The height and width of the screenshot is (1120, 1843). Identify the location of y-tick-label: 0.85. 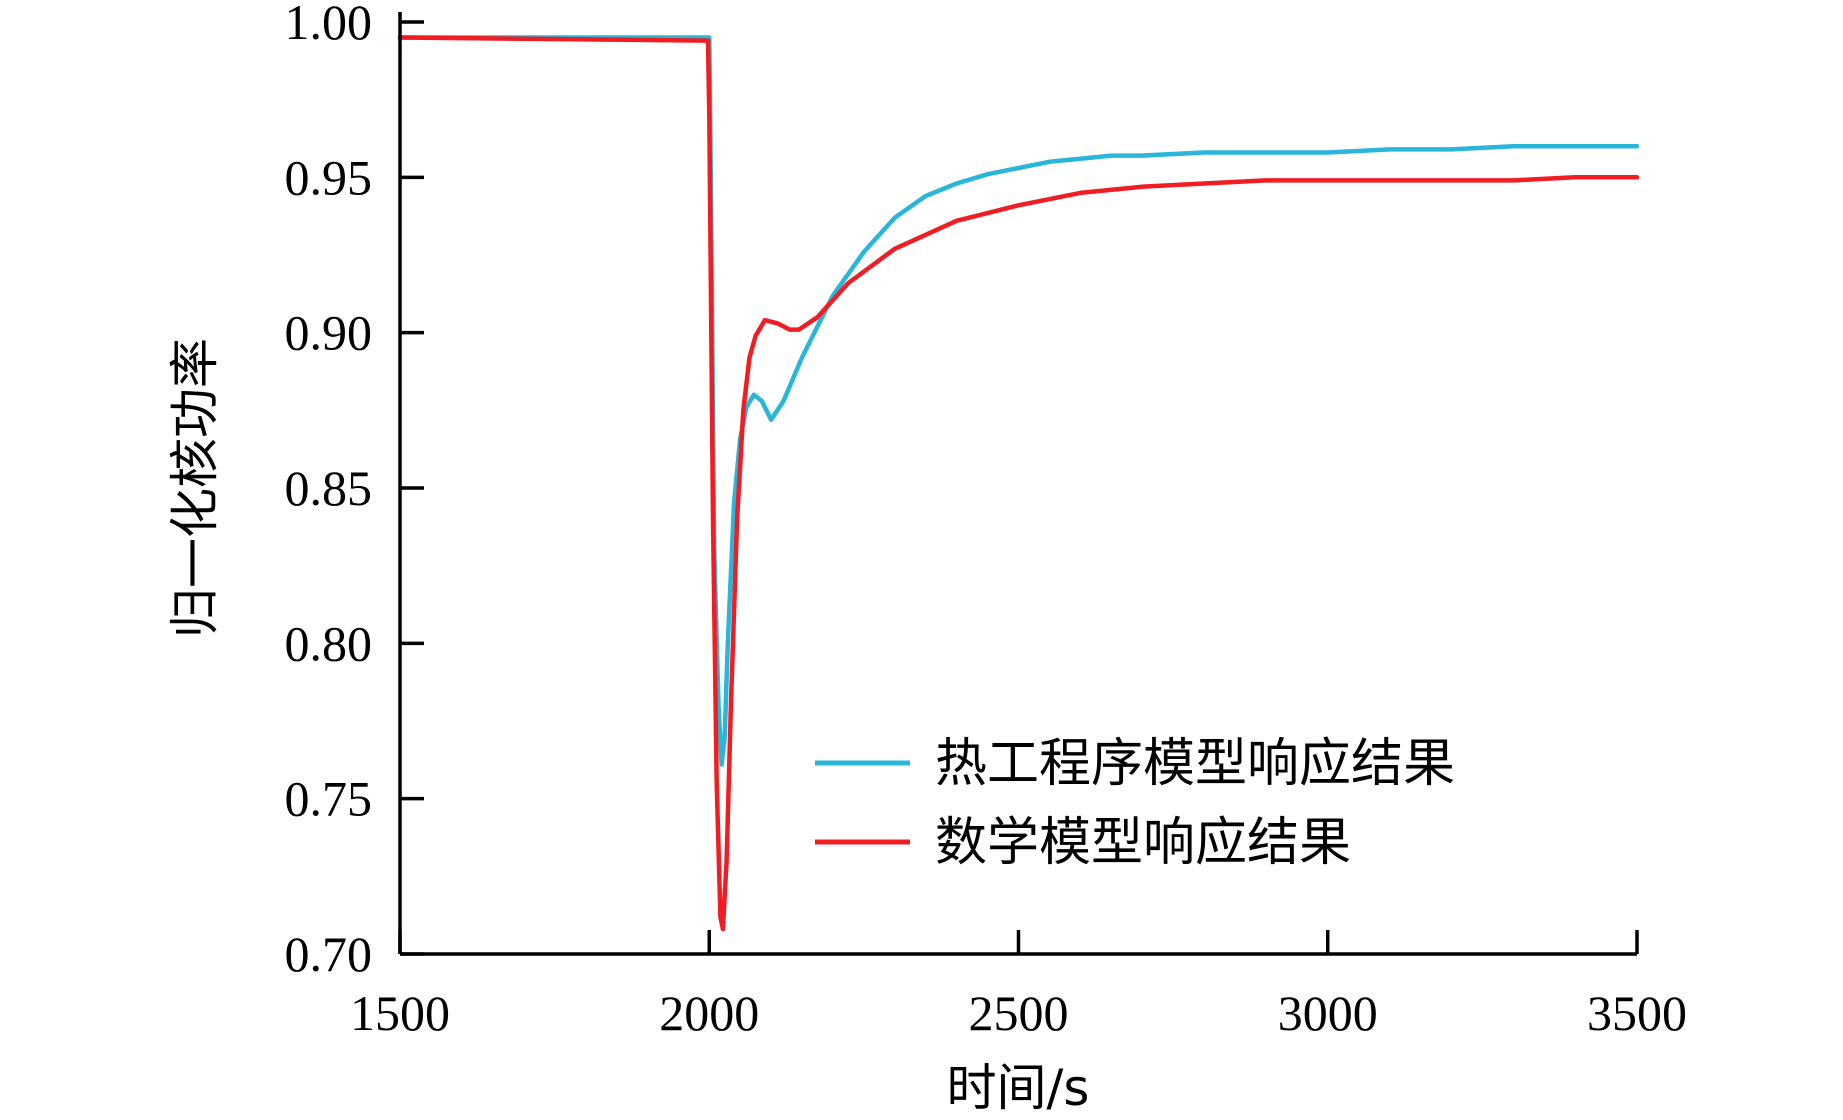
(329, 488).